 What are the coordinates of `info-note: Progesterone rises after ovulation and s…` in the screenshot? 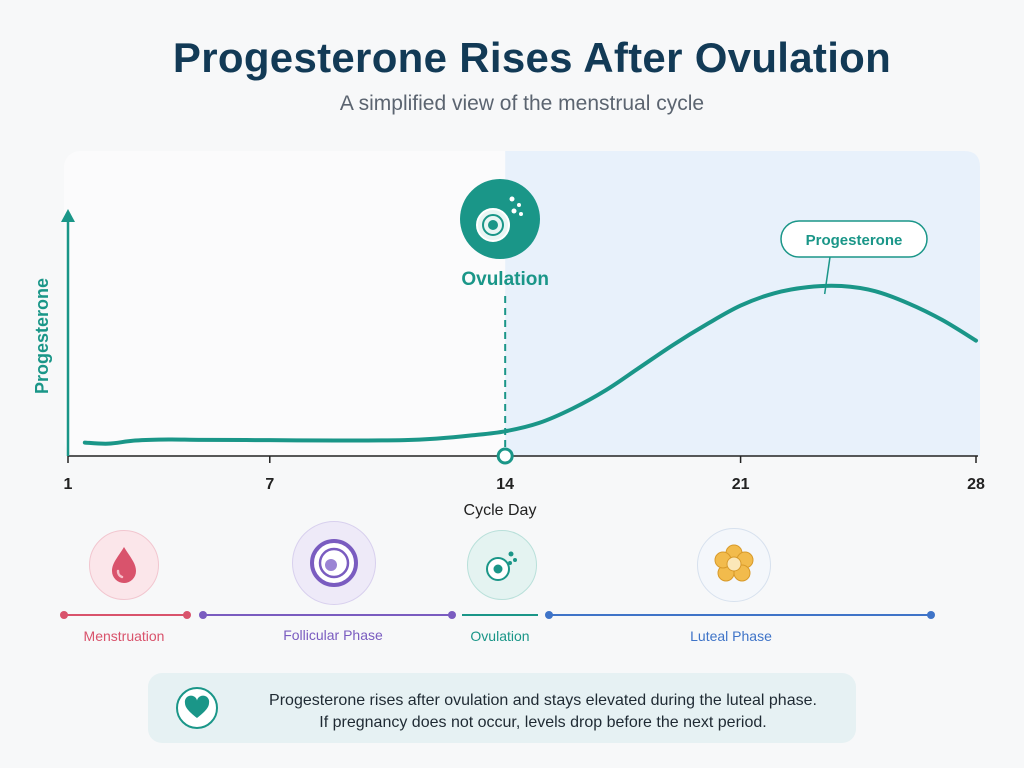 It's located at (502, 708).